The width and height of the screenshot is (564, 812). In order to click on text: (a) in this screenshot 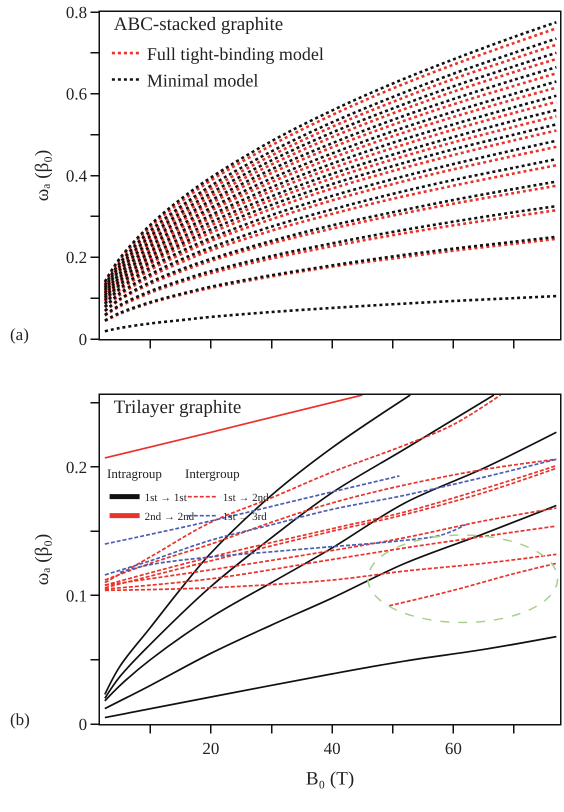, I will do `click(19, 334)`.